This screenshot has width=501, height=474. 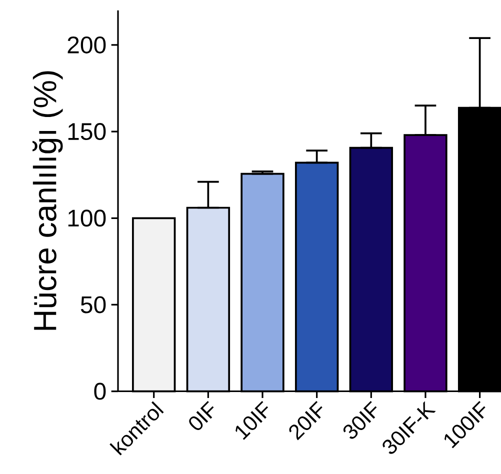 I want to click on x-tick-label: 0IF, so click(x=201, y=415).